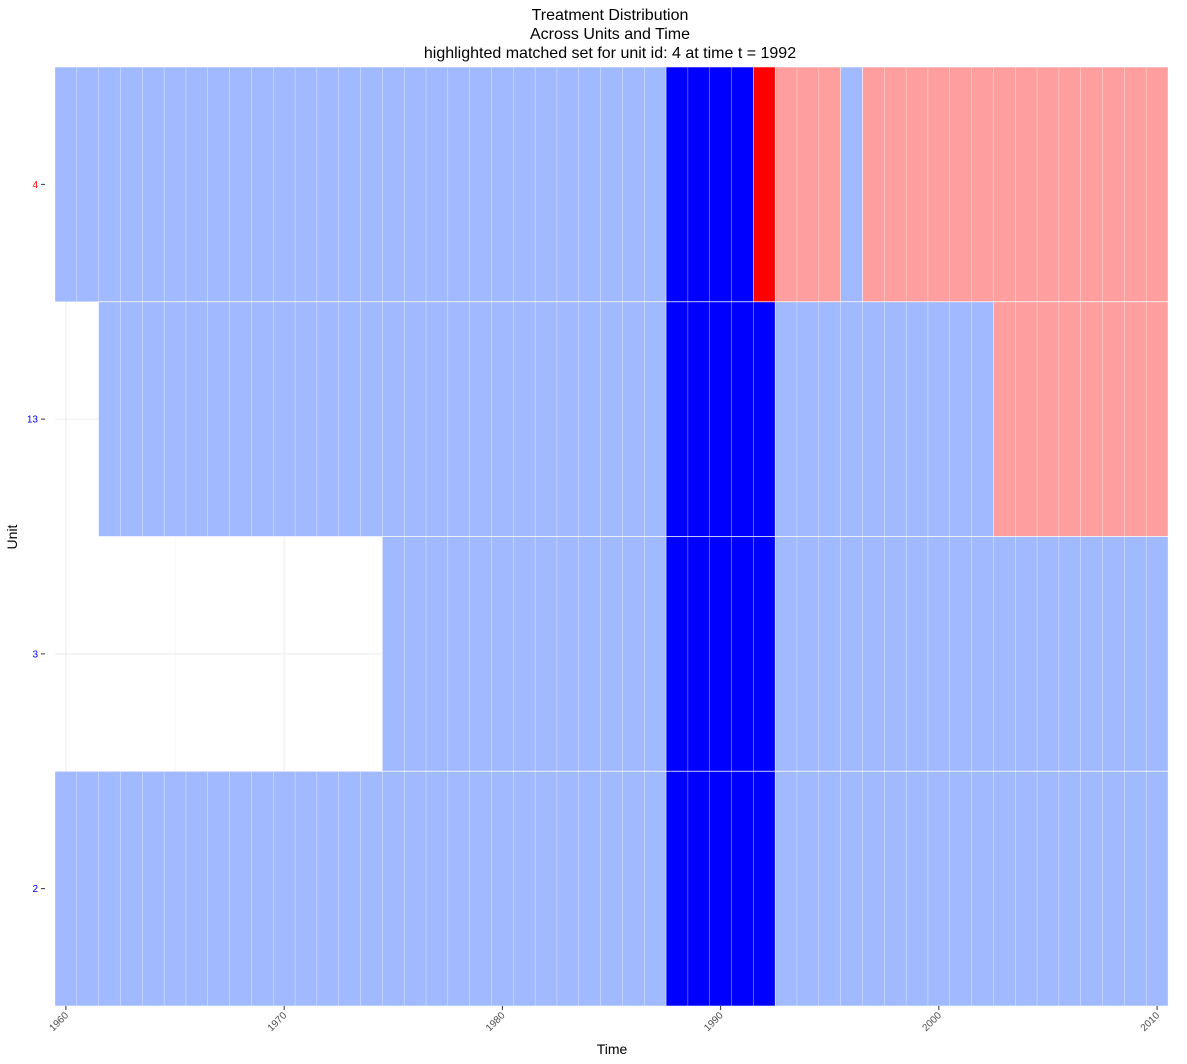 The image size is (1187, 1064). I want to click on title-line-1: Treatment Distribution, so click(610, 15).